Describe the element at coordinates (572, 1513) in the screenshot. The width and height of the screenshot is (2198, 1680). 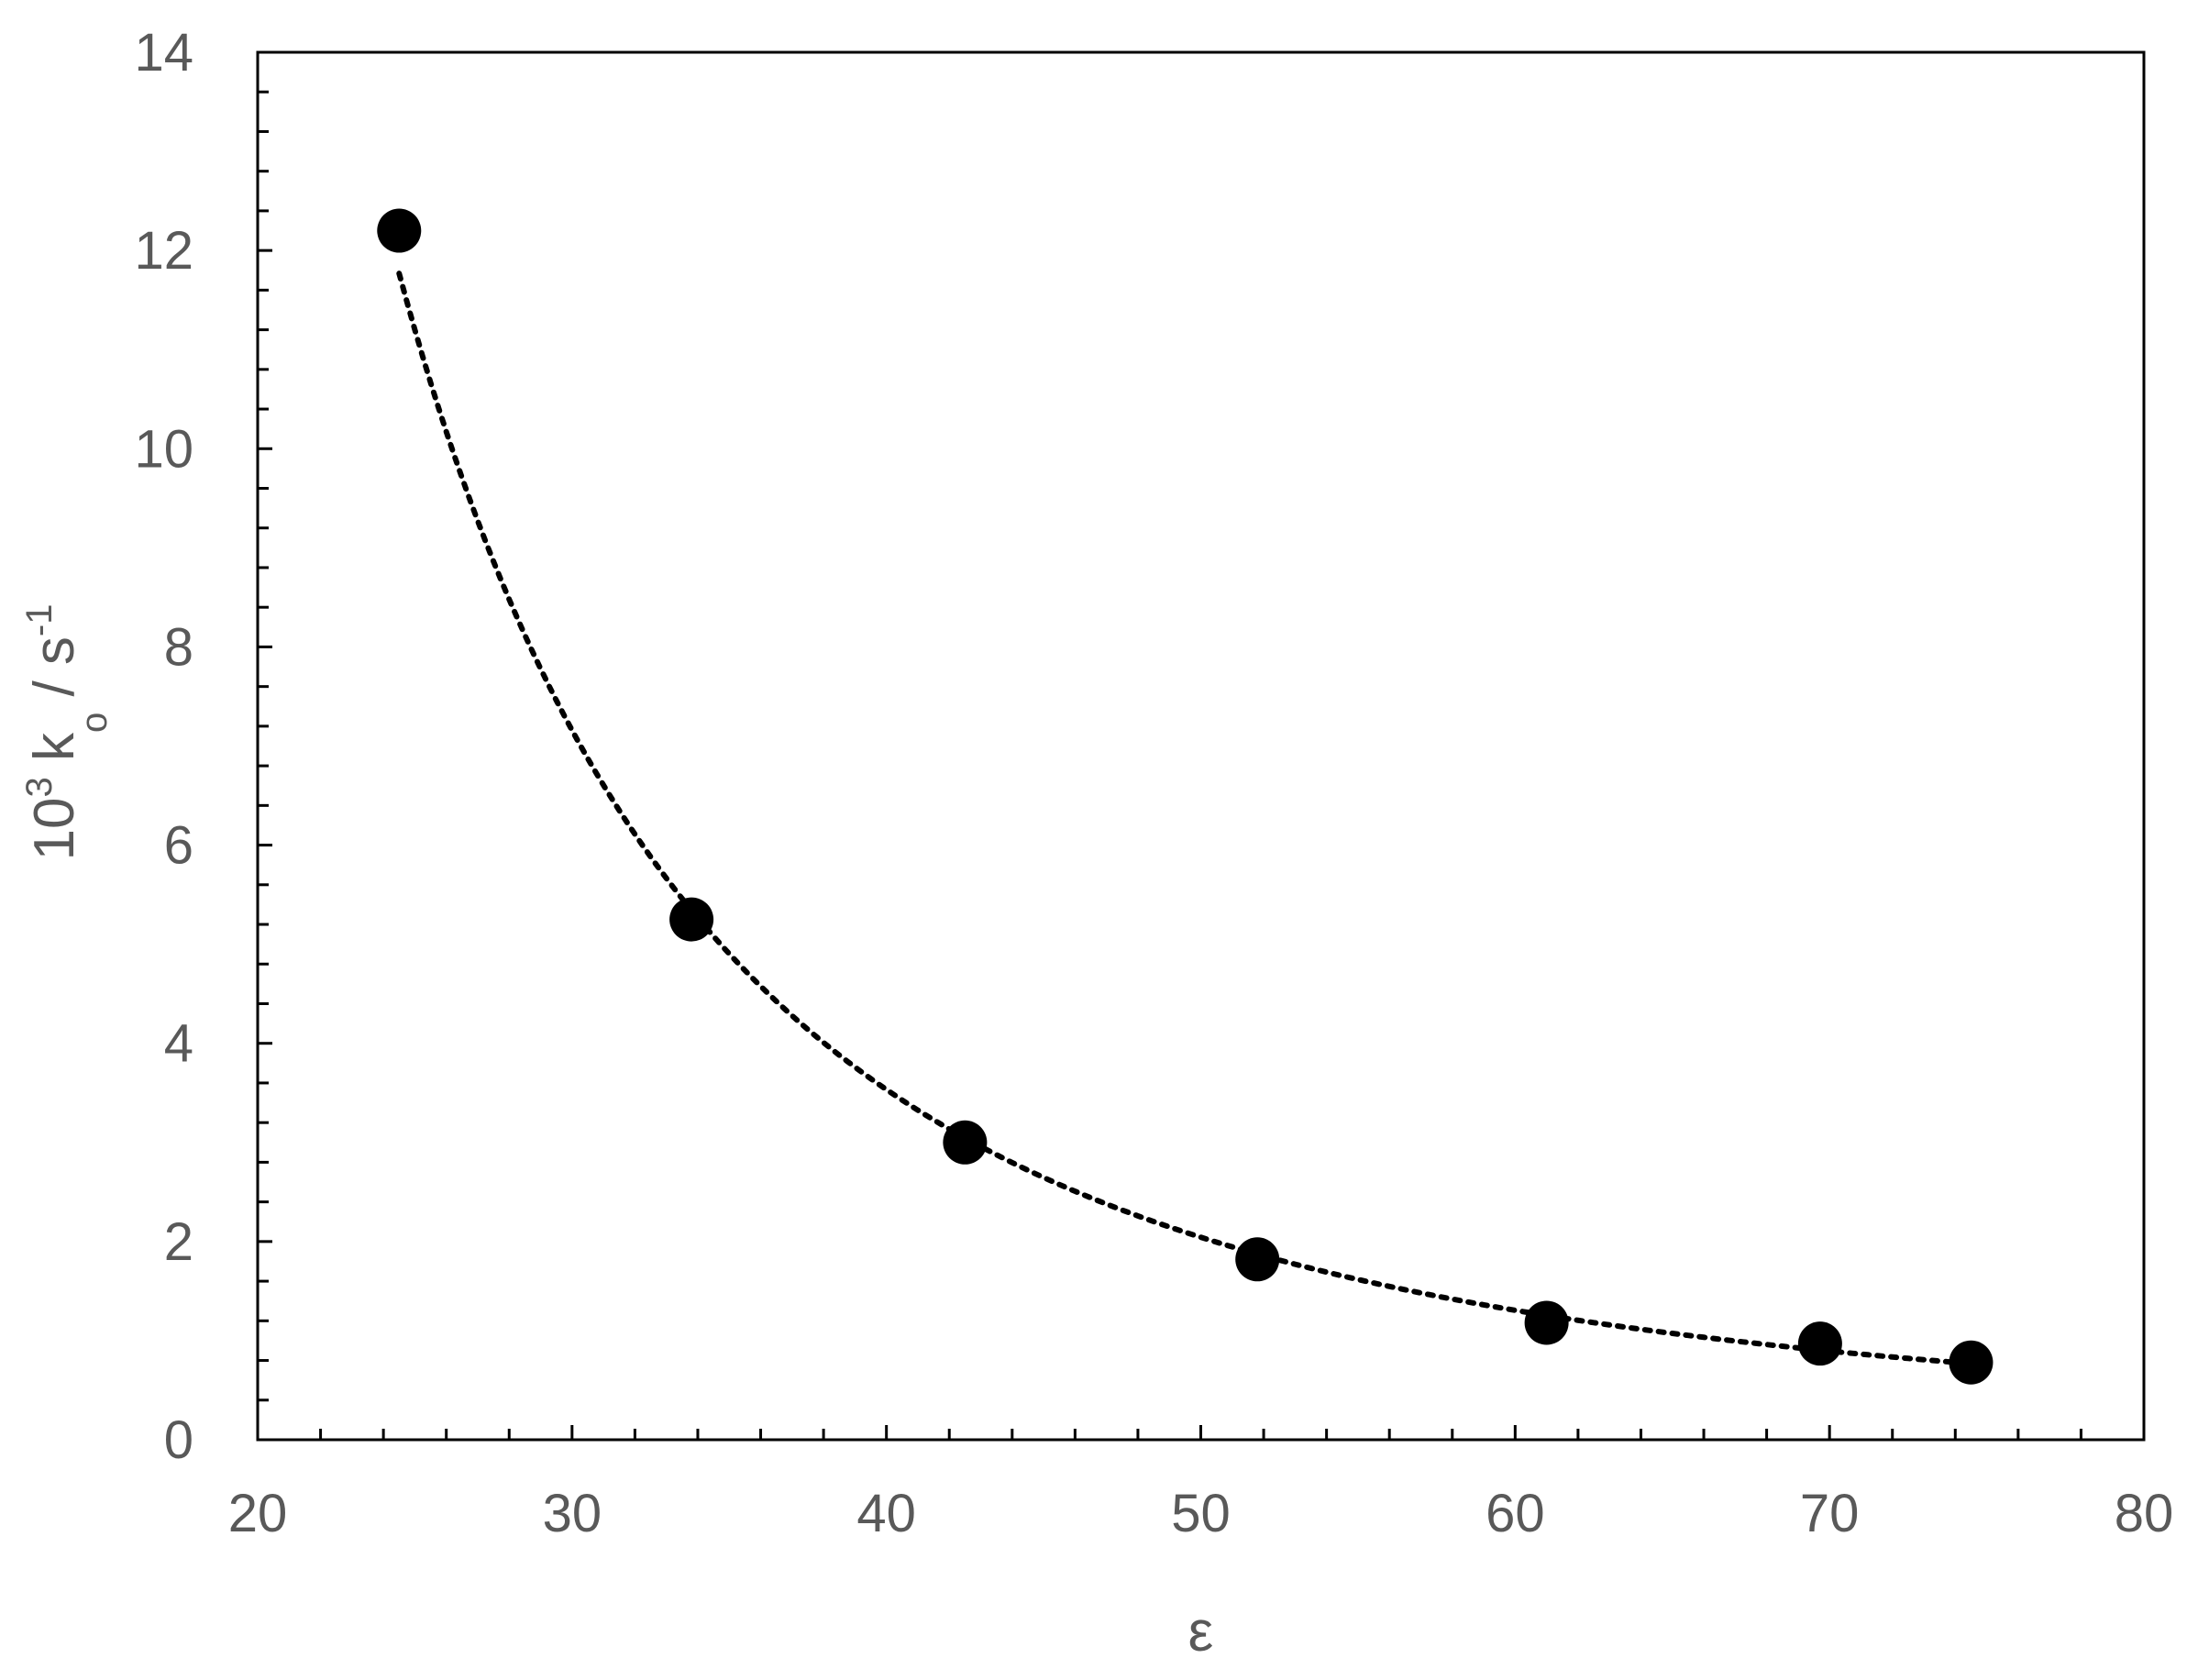
I see `x-tick-label: 30` at that location.